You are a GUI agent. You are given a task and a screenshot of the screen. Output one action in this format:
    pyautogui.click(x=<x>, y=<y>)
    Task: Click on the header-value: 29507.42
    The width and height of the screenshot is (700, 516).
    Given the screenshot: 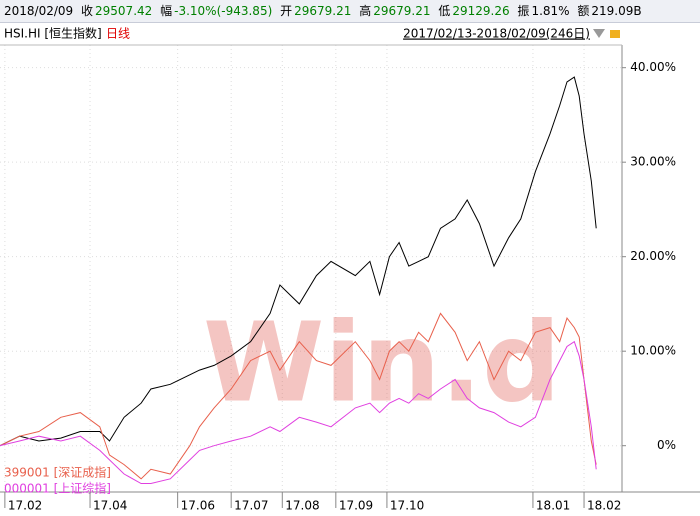 What is the action you would take?
    pyautogui.click(x=124, y=11)
    